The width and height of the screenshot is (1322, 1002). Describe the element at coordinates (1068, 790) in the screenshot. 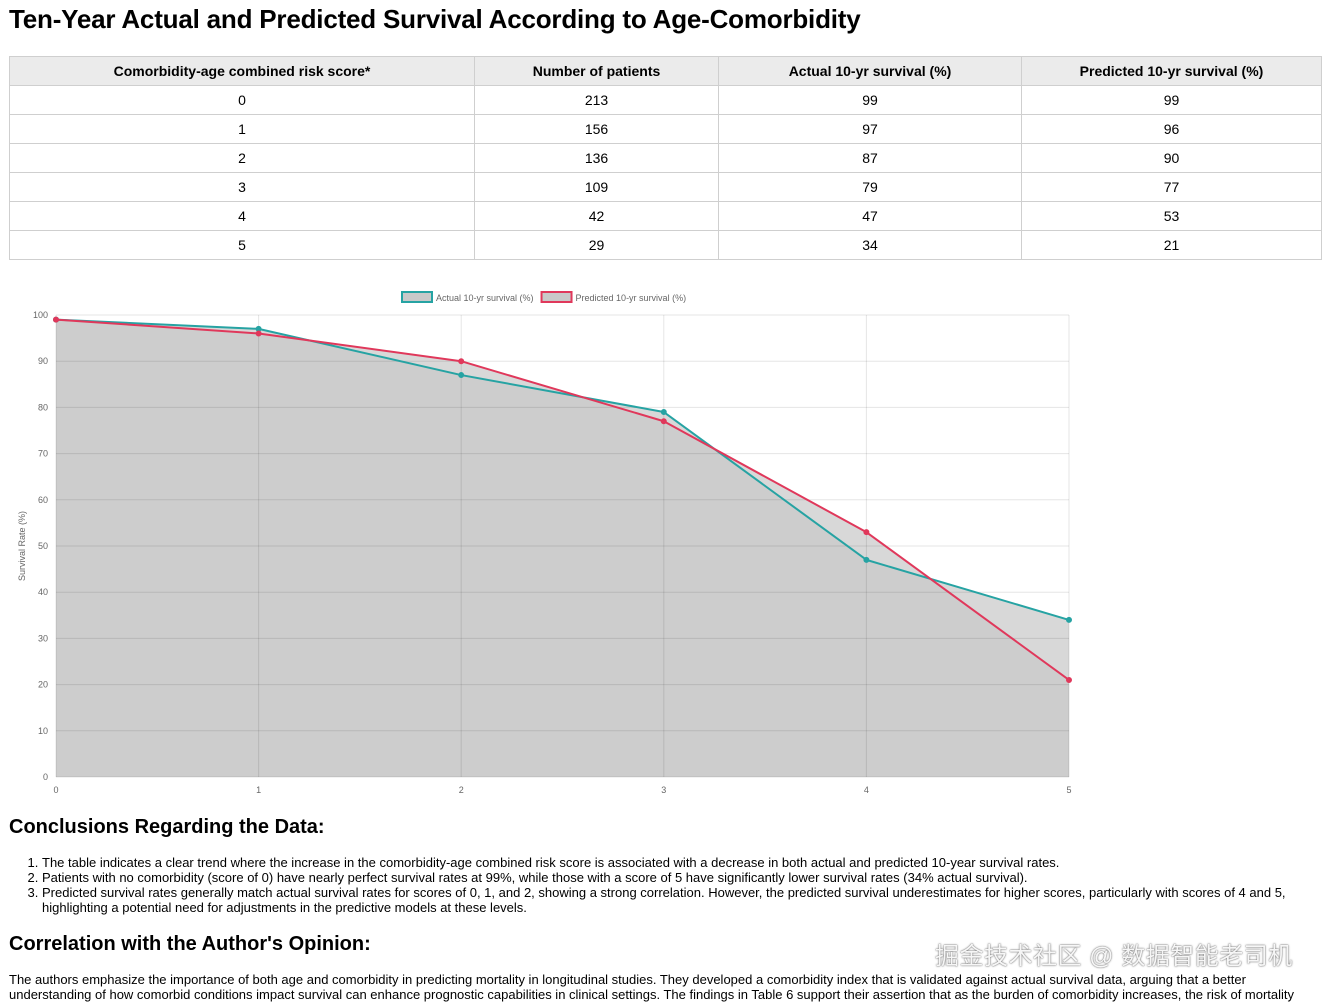

I see `x-tick-label: 5` at that location.